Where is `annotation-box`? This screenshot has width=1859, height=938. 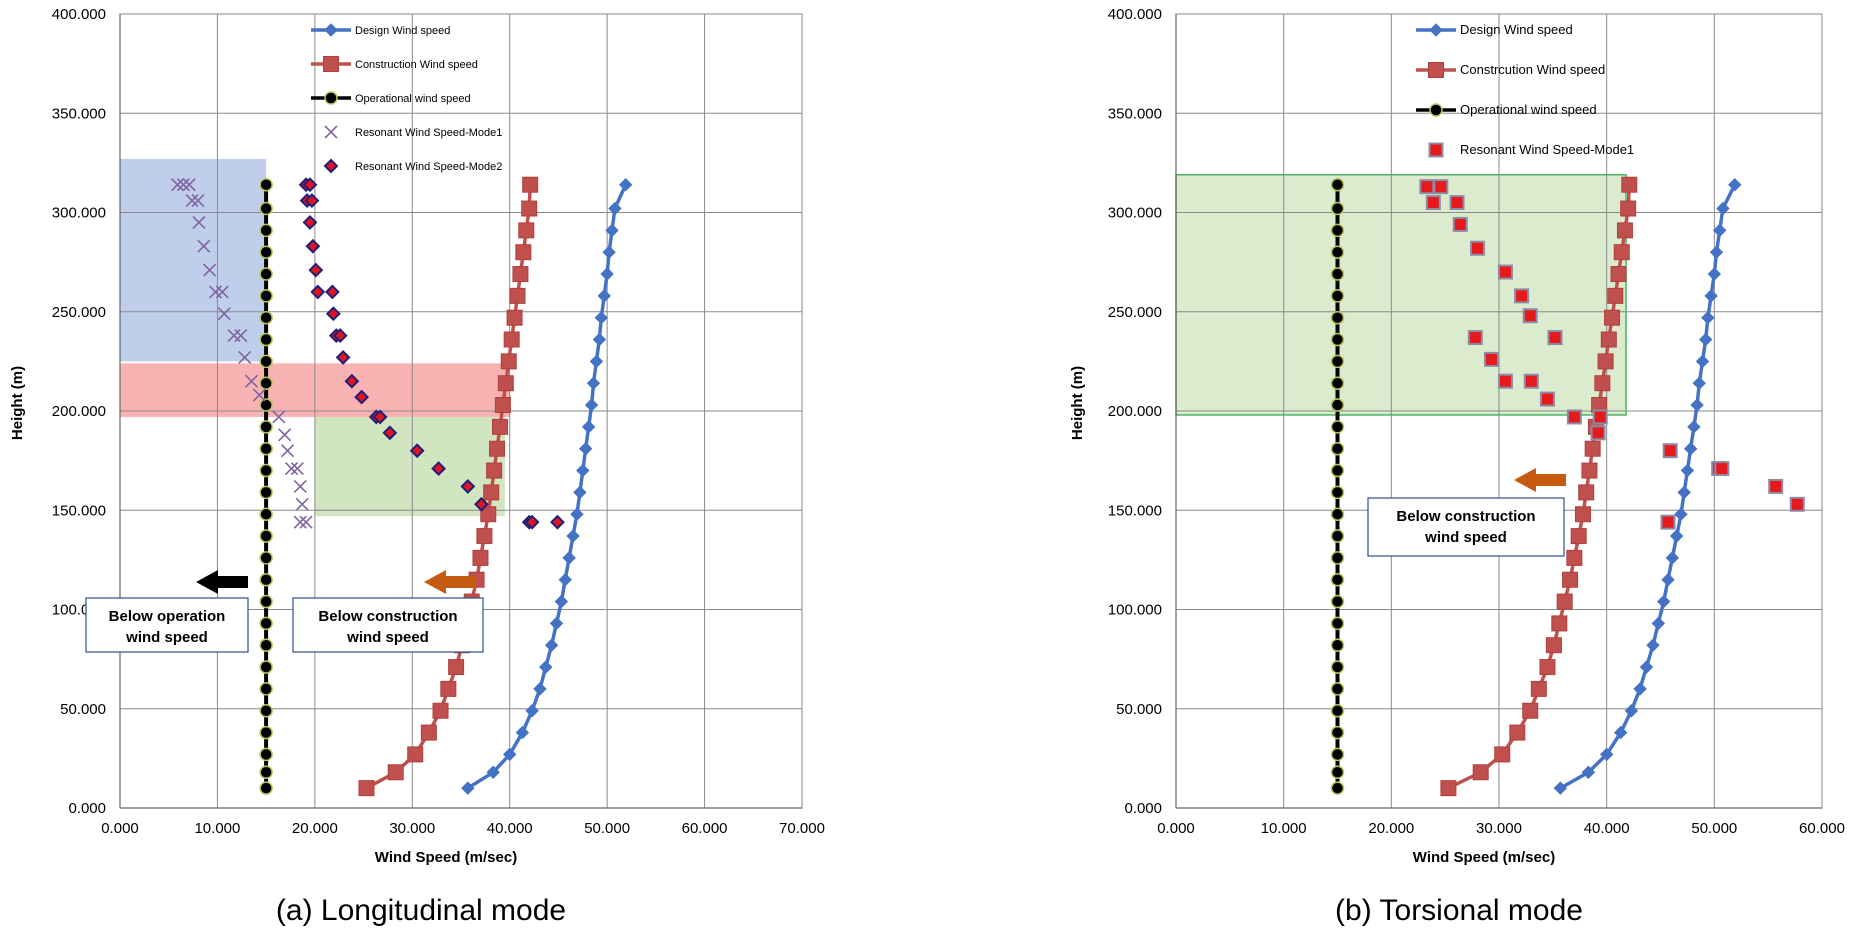
annotation-box is located at coordinates (1466, 527).